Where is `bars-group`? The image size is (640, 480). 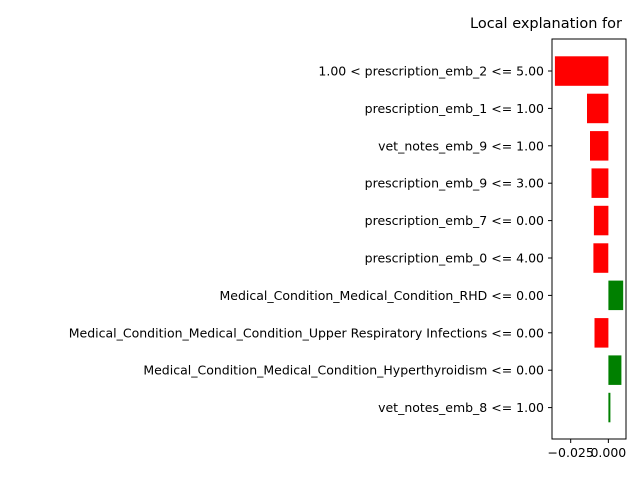 bars-group is located at coordinates (589, 239).